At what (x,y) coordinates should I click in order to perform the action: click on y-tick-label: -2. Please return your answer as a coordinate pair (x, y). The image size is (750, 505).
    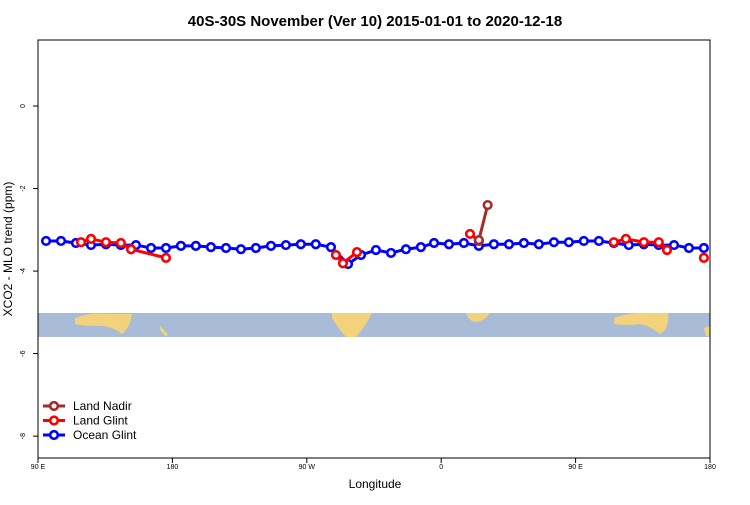
    Looking at the image, I should click on (23, 188).